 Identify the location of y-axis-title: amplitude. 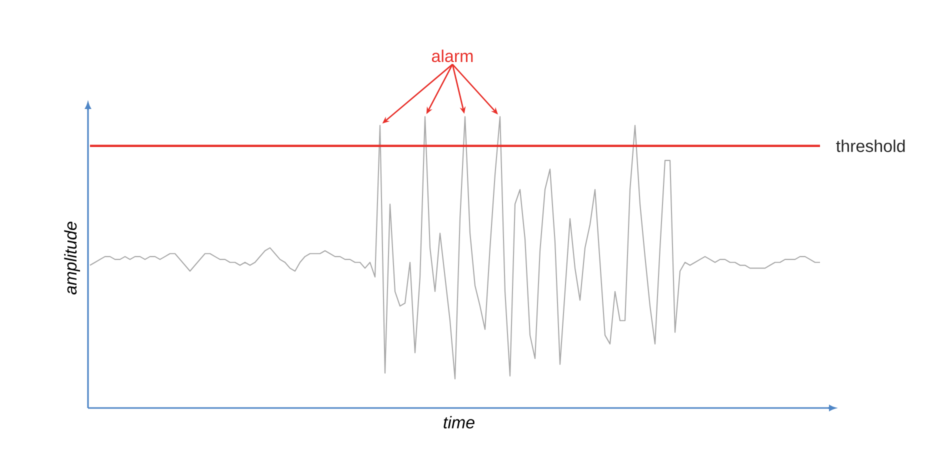
(72, 258).